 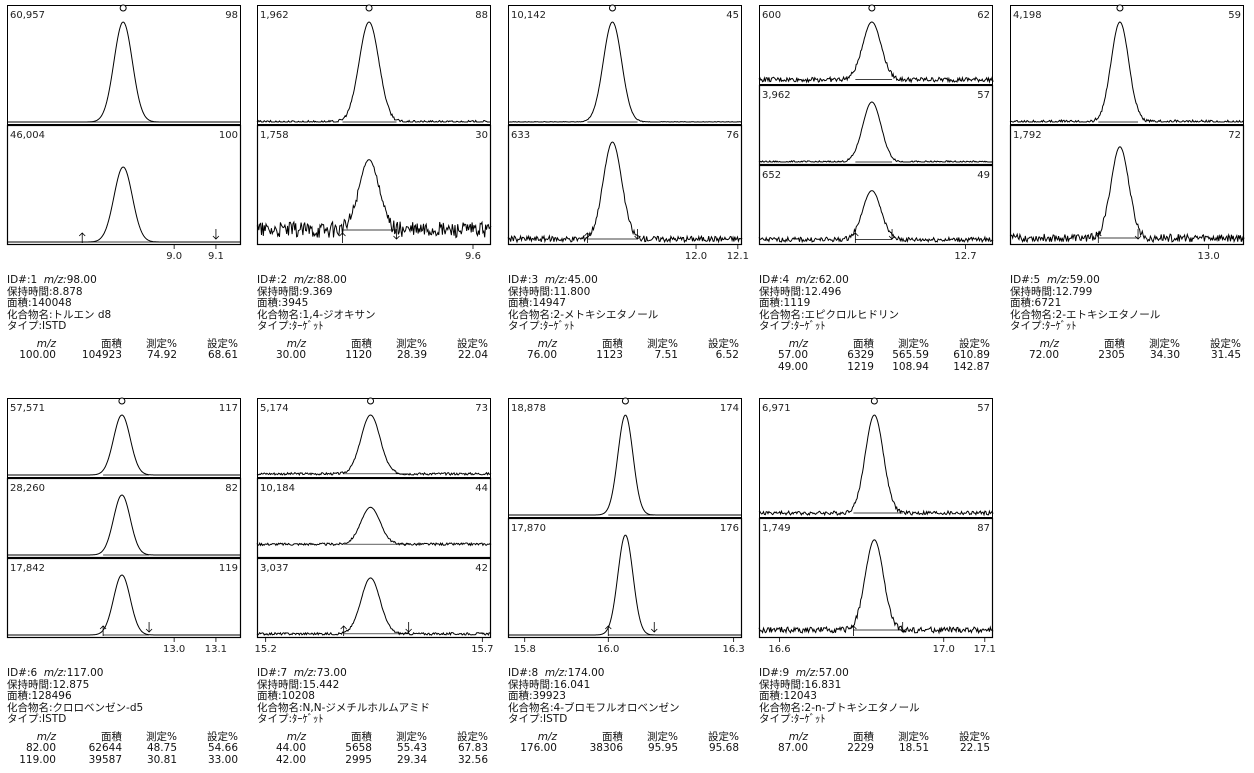 What do you see at coordinates (222, 748) in the screenshot?
I see `table-cell: 54.66` at bounding box center [222, 748].